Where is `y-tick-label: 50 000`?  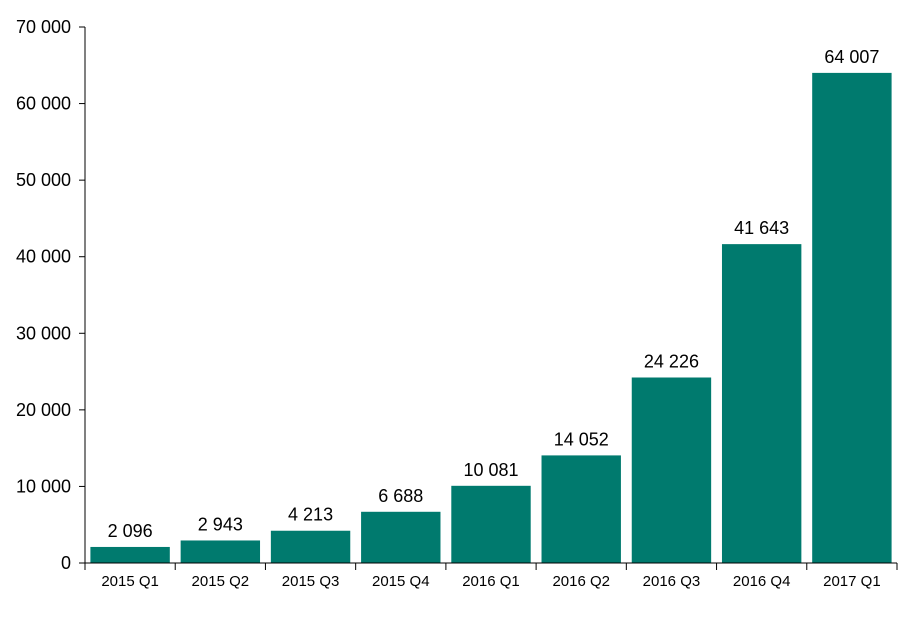
y-tick-label: 50 000 is located at coordinates (43, 180).